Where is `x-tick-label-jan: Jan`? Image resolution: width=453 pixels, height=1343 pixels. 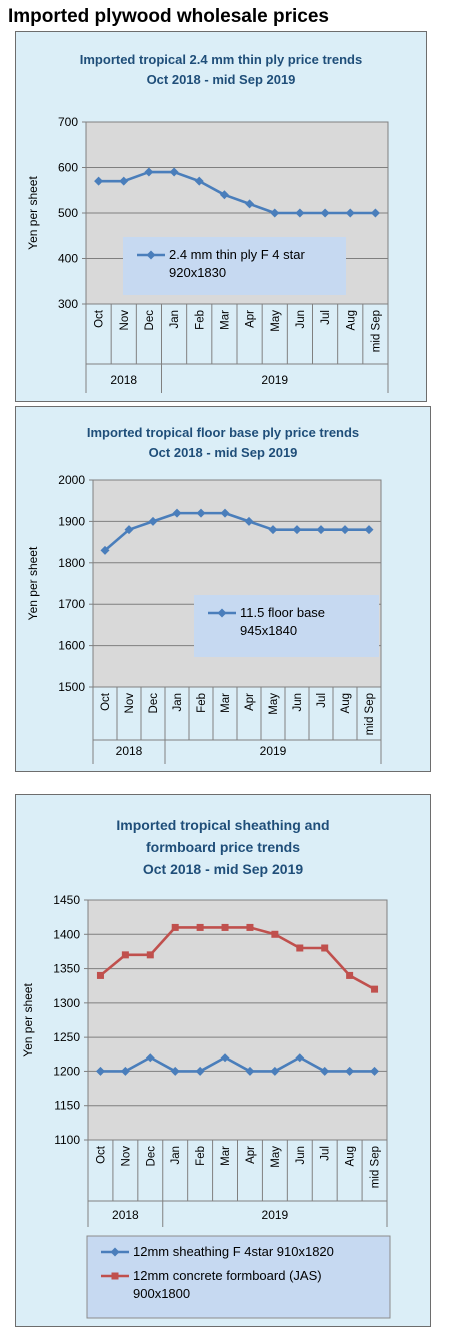
x-tick-label-jan: Jan is located at coordinates (178, 702).